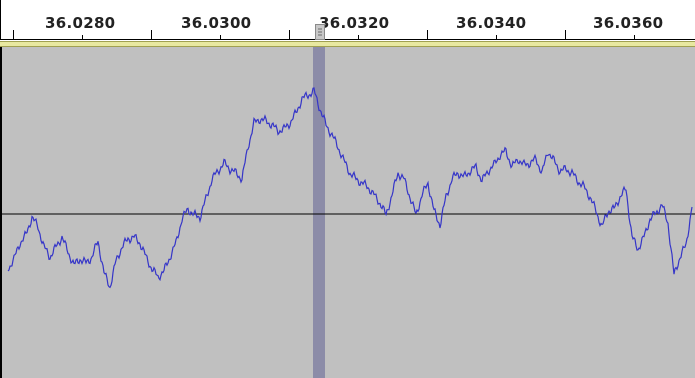 This screenshot has width=695, height=378. Describe the element at coordinates (491, 23) in the screenshot. I see `ruler-tick-label: 36.0340` at that location.